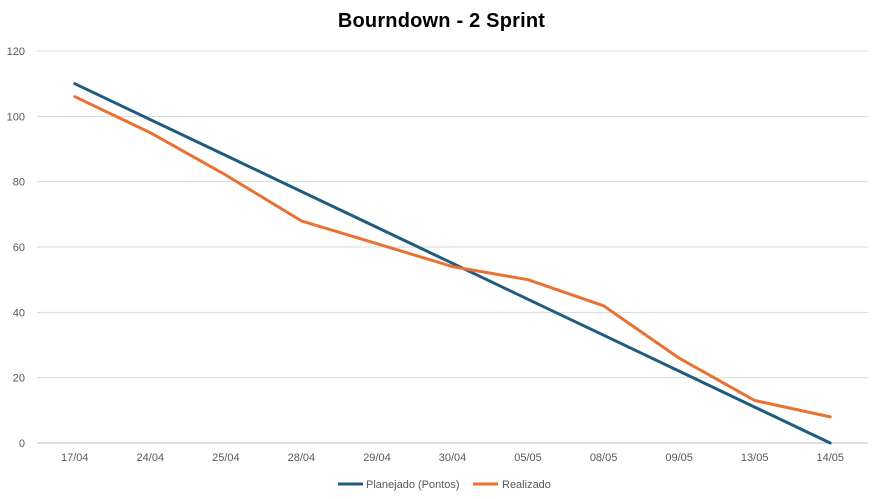 Image resolution: width=883 pixels, height=499 pixels. Describe the element at coordinates (830, 458) in the screenshot. I see `x-tick-label: 14/05` at that location.